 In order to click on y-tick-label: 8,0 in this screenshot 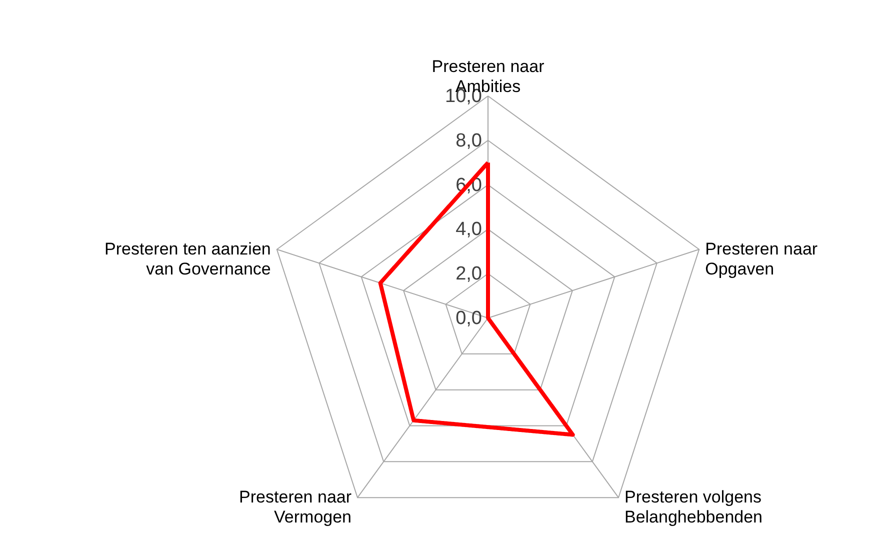, I will do `click(469, 141)`.